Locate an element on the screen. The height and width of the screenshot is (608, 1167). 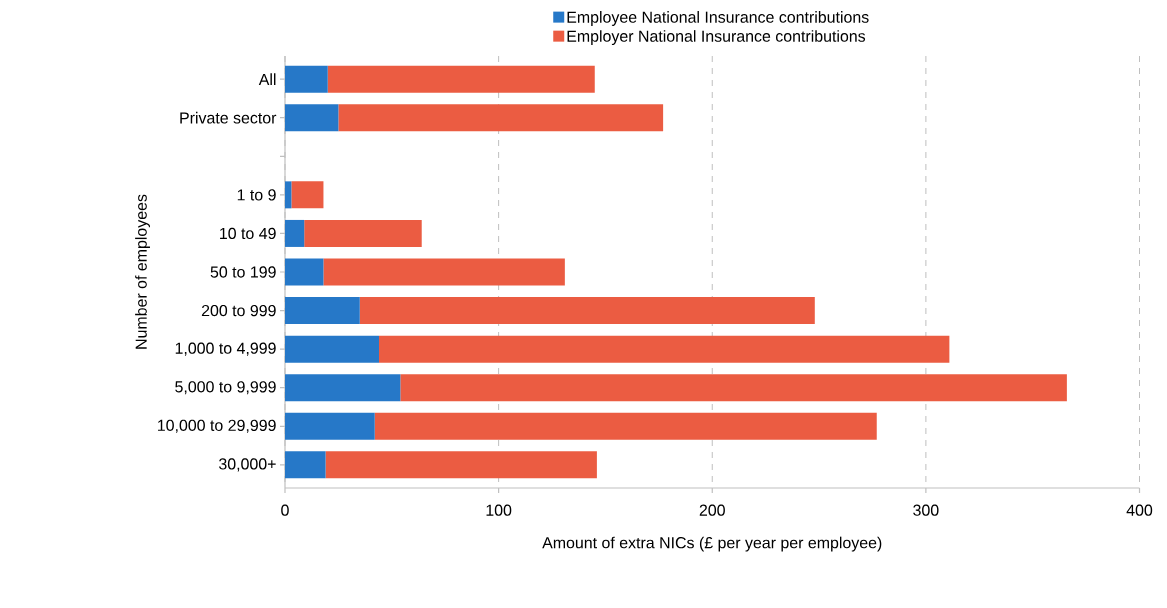
y-axis-title: Number of employees is located at coordinates (142, 271).